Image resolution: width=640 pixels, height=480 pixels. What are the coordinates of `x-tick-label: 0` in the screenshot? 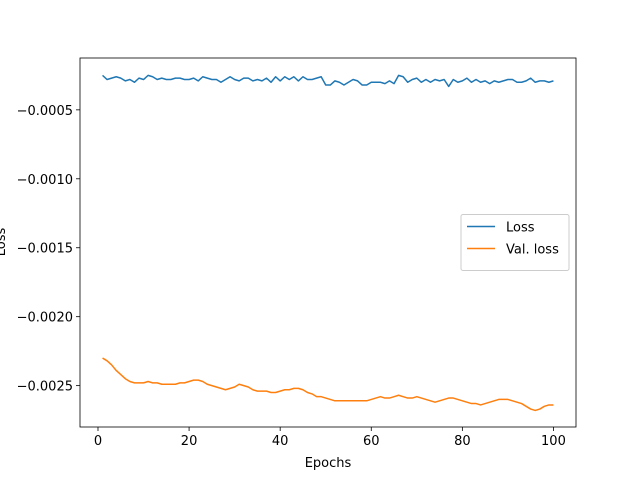 It's located at (98, 441).